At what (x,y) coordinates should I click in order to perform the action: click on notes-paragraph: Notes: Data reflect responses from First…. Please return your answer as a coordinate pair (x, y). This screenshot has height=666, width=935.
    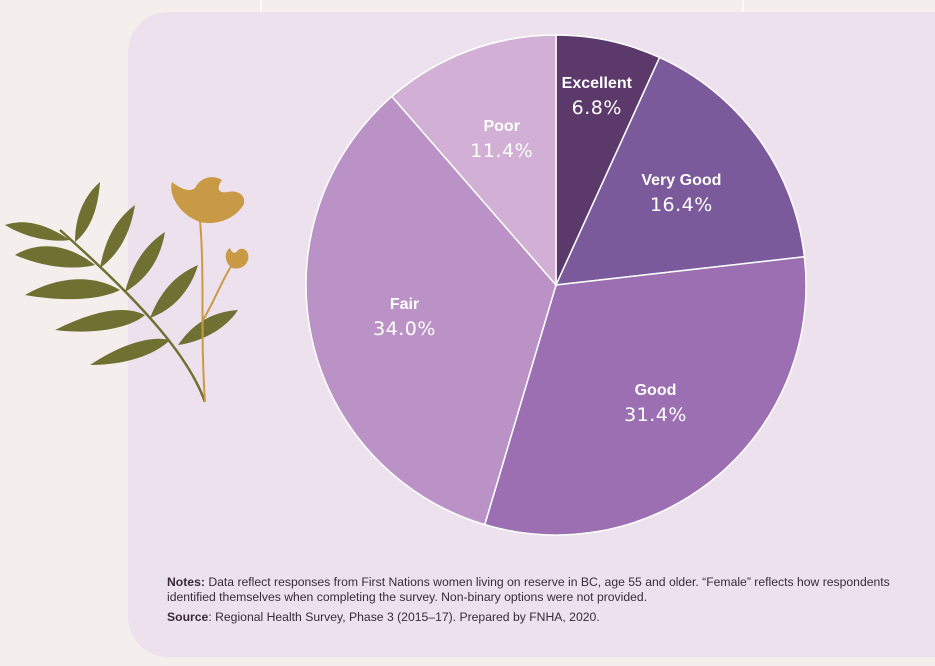
    Looking at the image, I should click on (537, 590).